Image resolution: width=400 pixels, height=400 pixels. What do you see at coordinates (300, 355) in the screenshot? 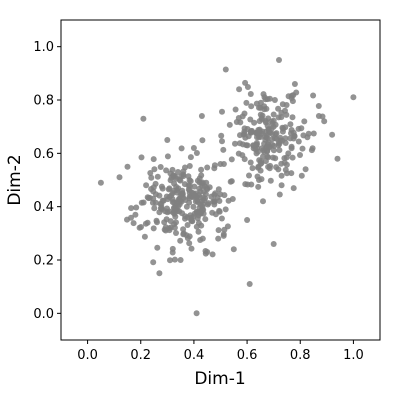
I see `x-tick-label: 0.8` at bounding box center [300, 355].